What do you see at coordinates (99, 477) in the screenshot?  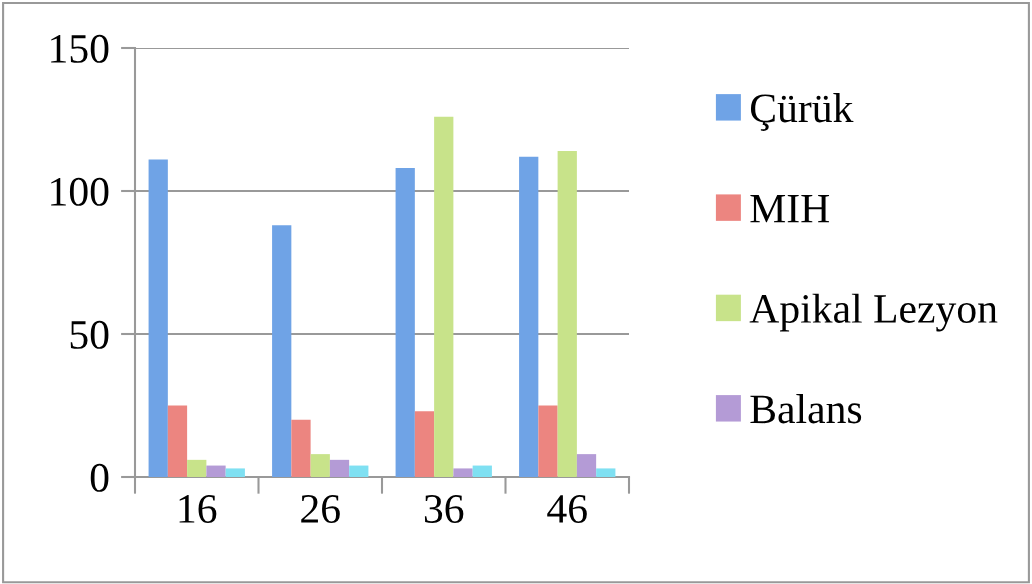 I see `y-tick-label: 0` at bounding box center [99, 477].